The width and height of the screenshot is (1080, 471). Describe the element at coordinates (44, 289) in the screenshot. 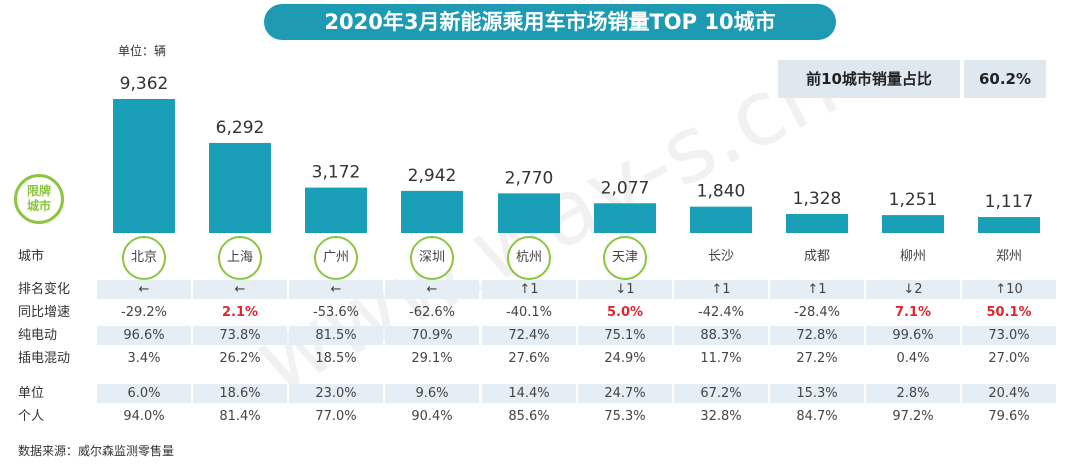

I see `row-label-rank: 排名变化` at that location.